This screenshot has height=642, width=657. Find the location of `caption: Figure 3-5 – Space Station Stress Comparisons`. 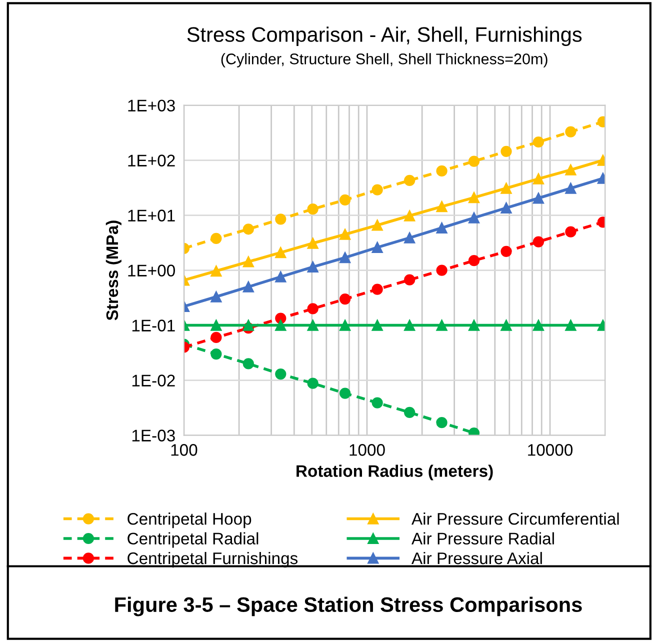

caption: Figure 3-5 – Space Station Stress Comparisons is located at coordinates (348, 606).